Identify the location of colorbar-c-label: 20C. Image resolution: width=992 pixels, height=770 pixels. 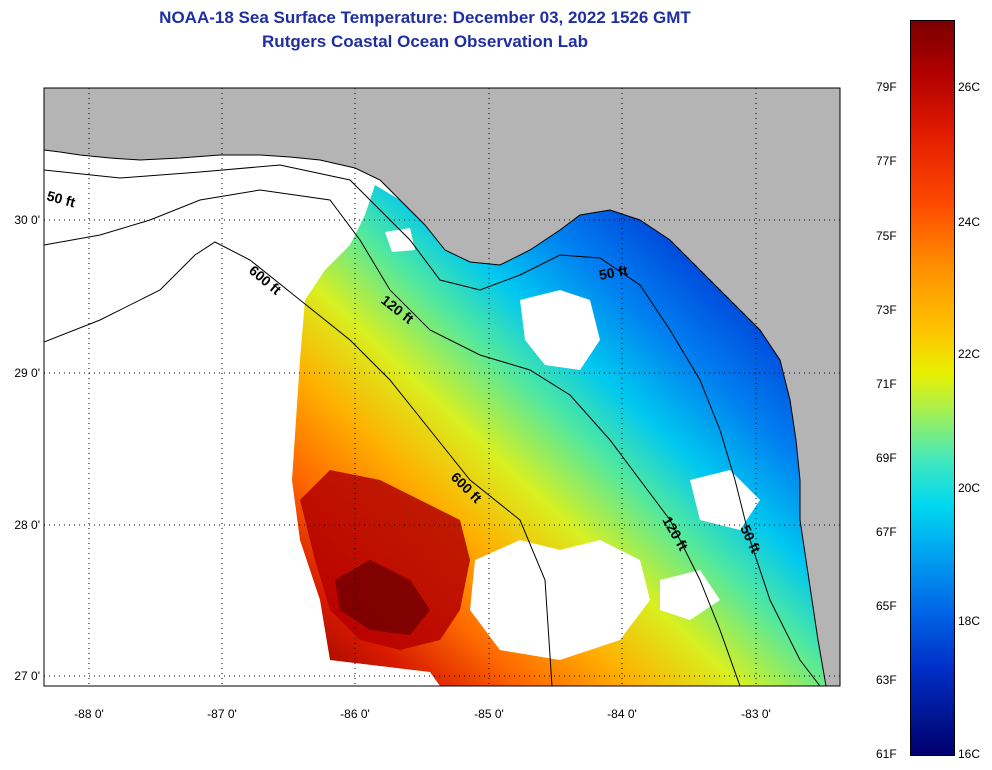
(969, 488).